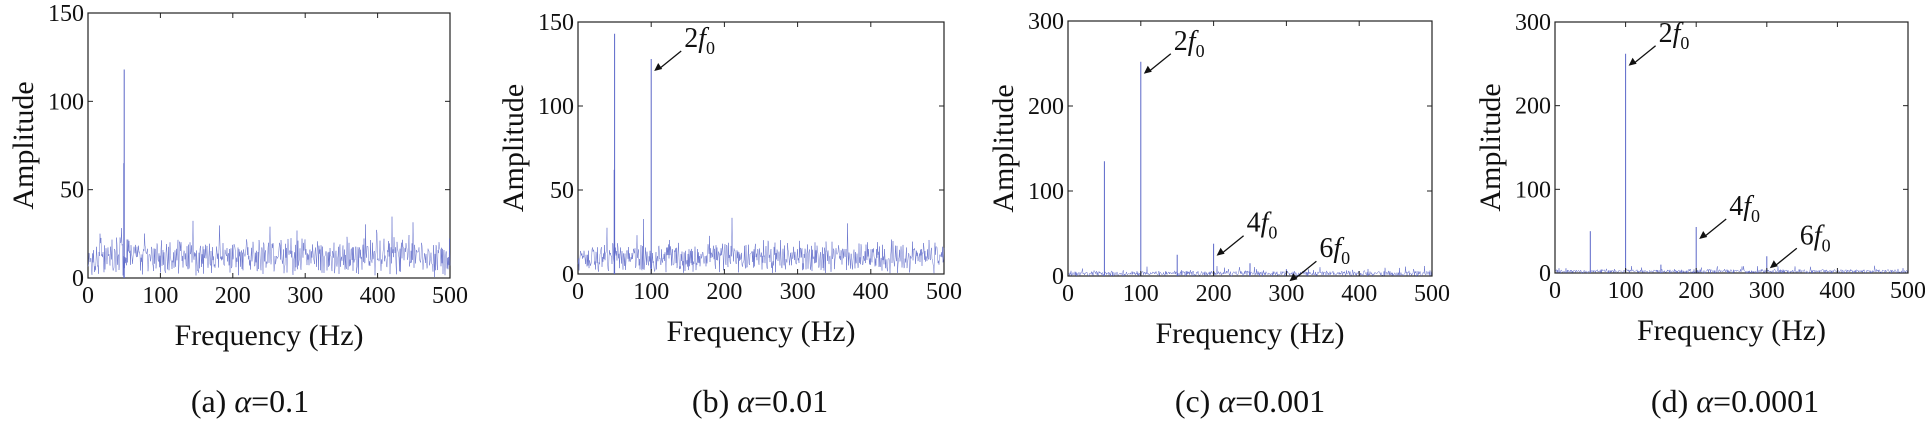 The width and height of the screenshot is (1925, 430). Describe the element at coordinates (1735, 401) in the screenshot. I see `panel-caption: (d) α=0.0001` at that location.